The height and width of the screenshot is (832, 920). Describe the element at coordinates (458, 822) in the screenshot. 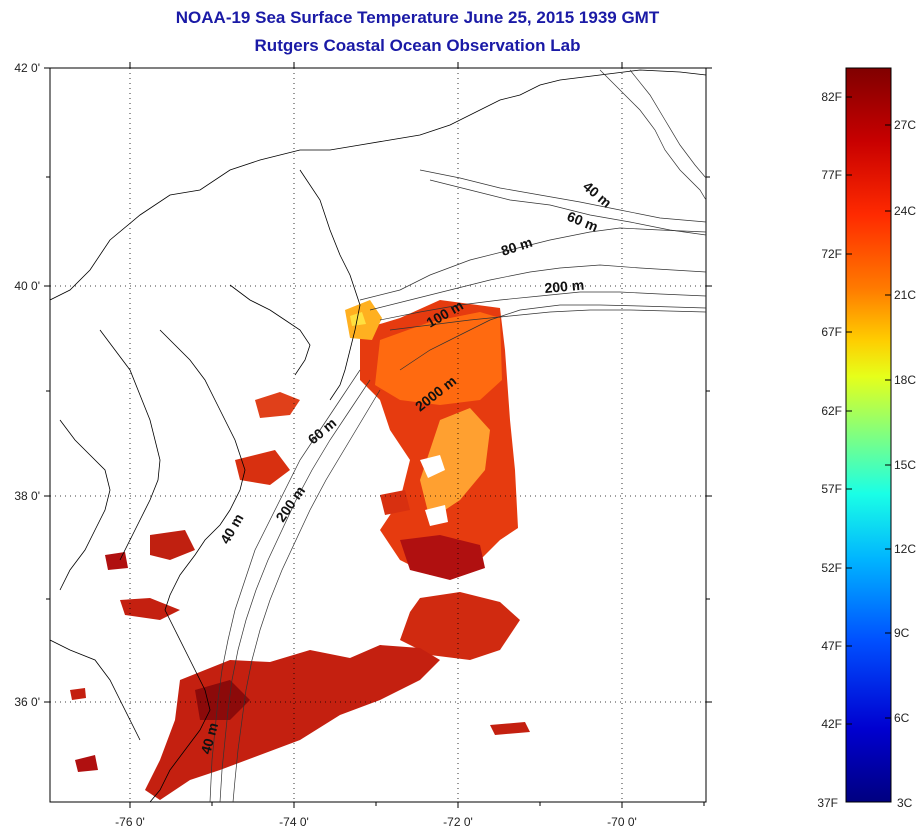

I see `lon-label-72: -72 0'` at that location.